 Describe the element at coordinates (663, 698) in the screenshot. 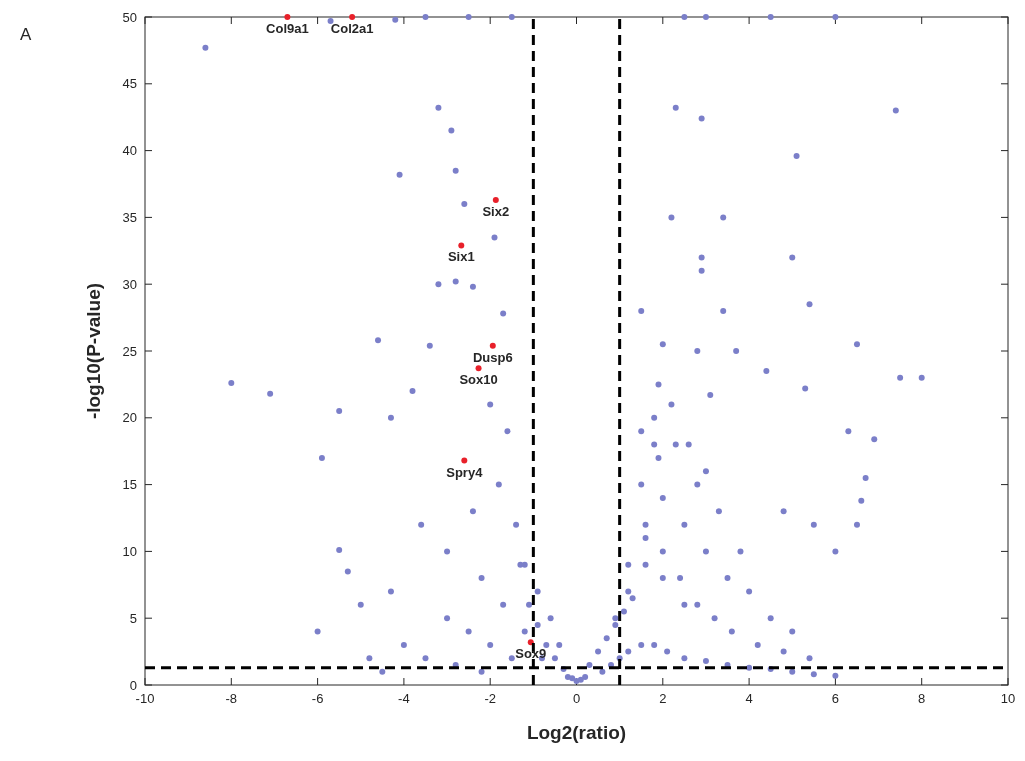

I see `x-tick-label: 2` at that location.